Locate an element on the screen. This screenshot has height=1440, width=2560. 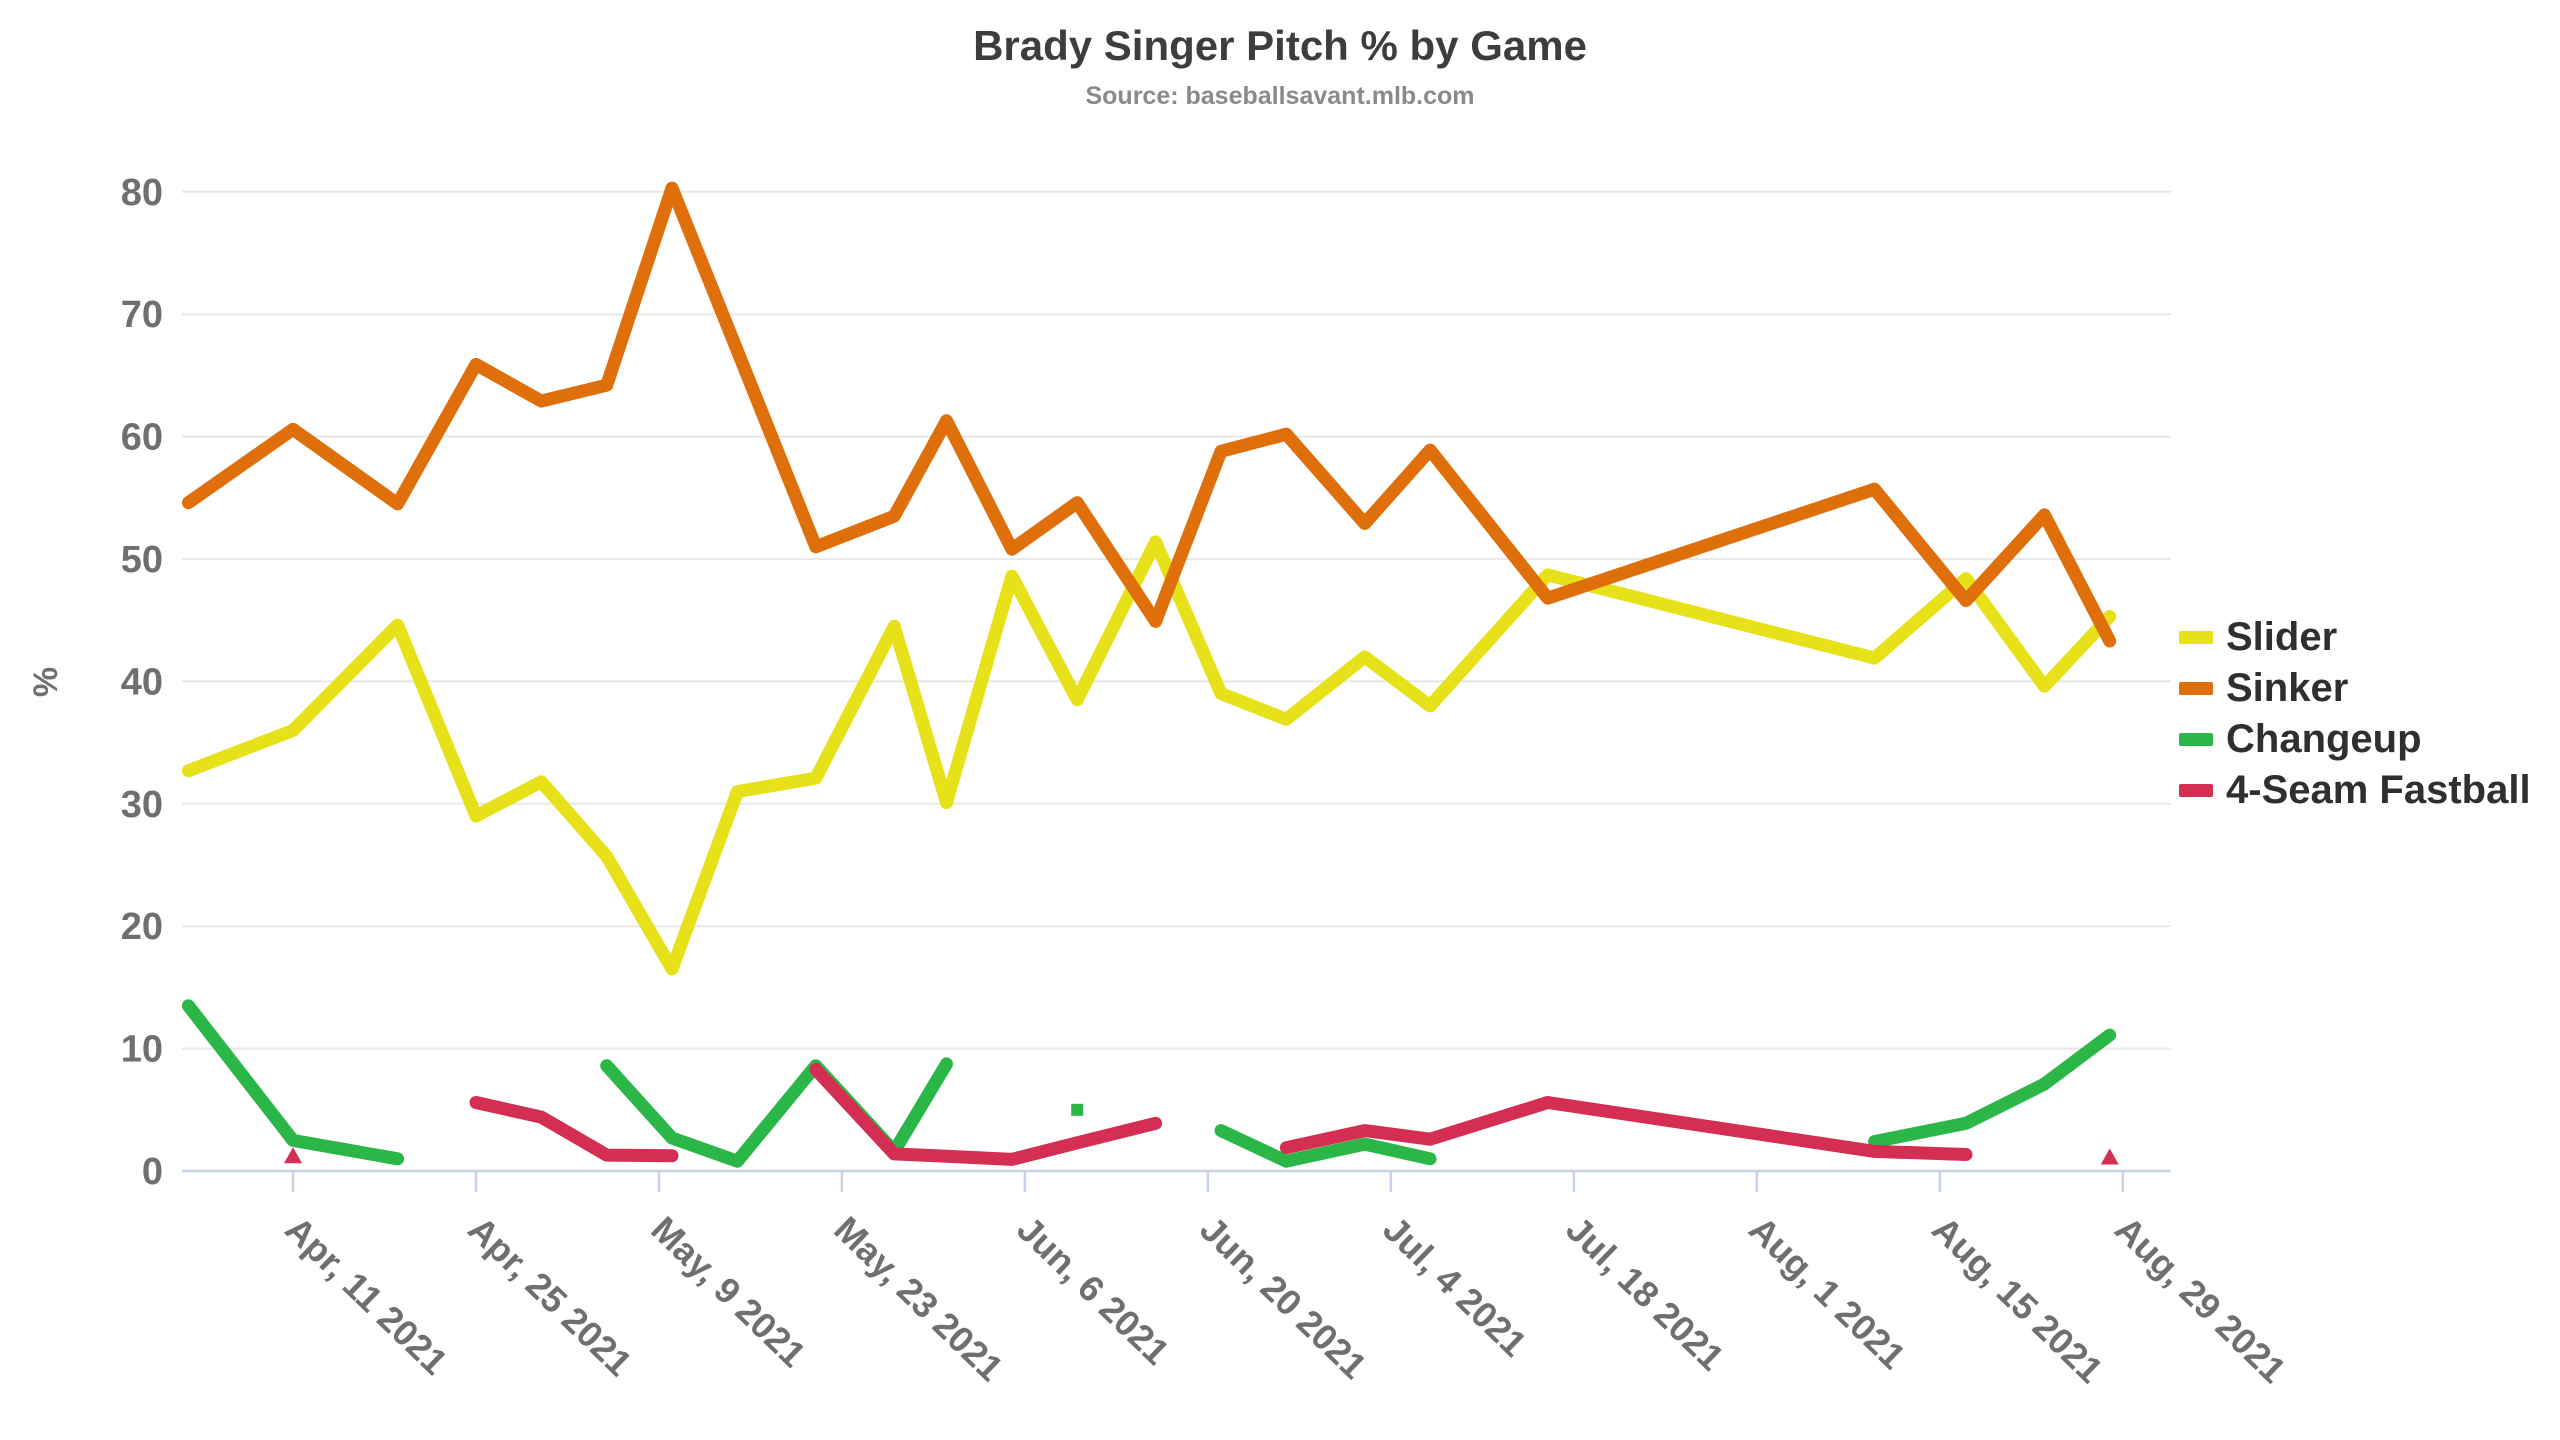
slider-line-swatch is located at coordinates (2196, 637).